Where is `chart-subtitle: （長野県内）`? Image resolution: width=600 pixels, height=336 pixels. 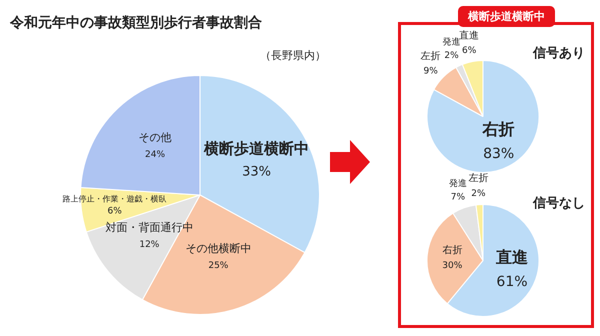 chart-subtitle: （長野県内） is located at coordinates (293, 55).